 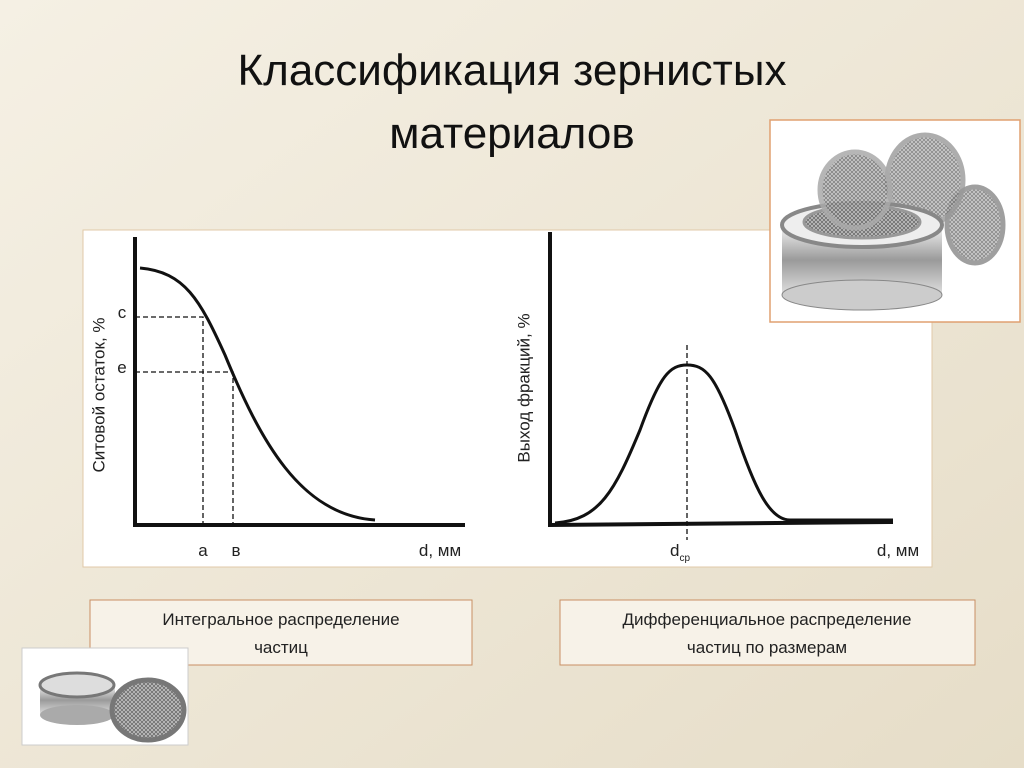 I want to click on left-diagram, so click(x=299, y=382).